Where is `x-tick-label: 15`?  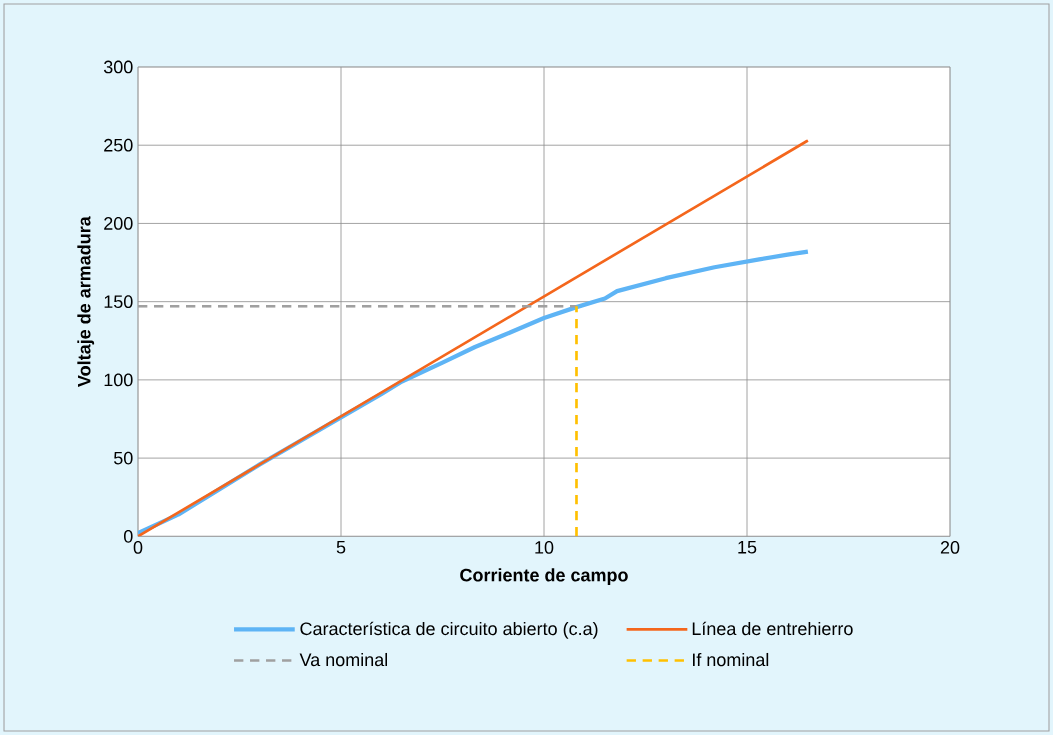 x-tick-label: 15 is located at coordinates (747, 547).